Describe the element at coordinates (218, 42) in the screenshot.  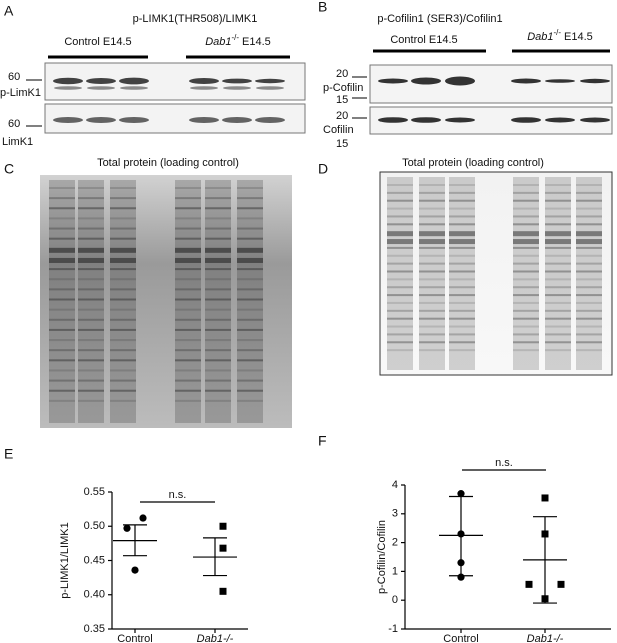
I see `genotype: Dab1` at that location.